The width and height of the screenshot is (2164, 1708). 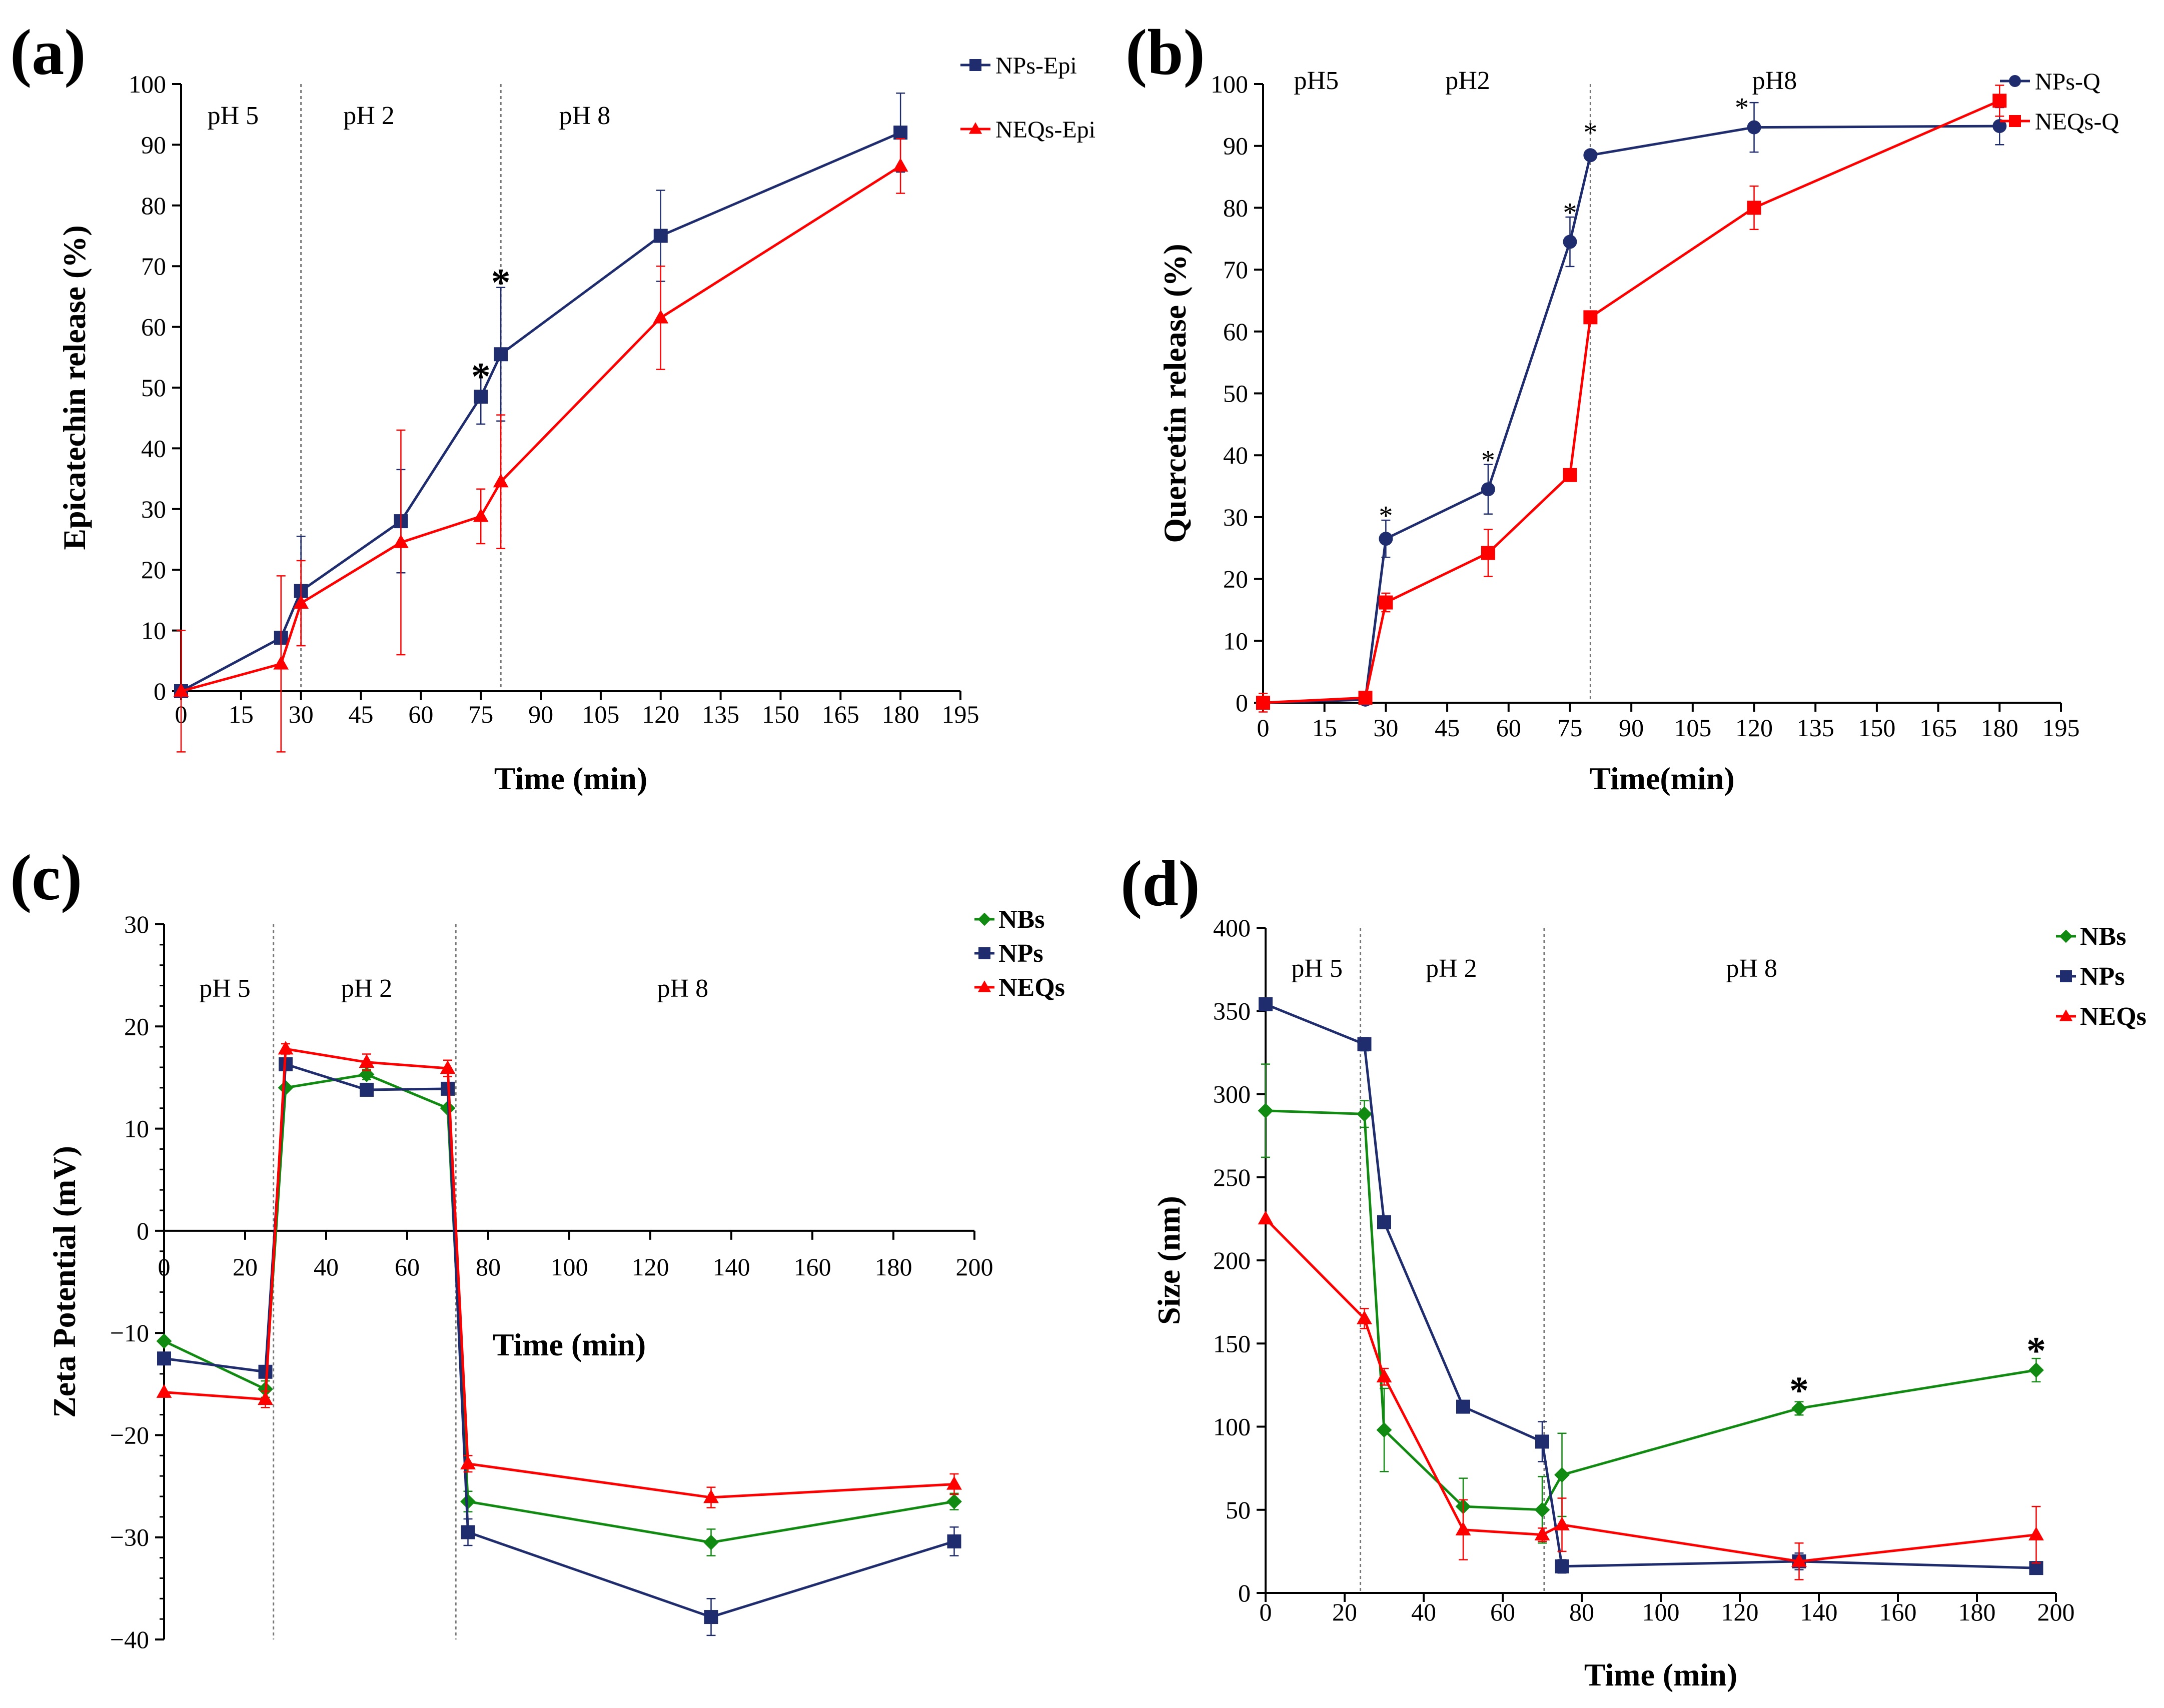 I want to click on ph-label: pH 5, so click(x=234, y=116).